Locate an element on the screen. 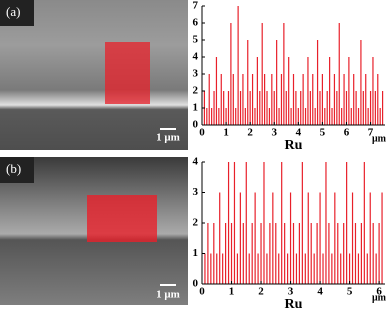 This screenshot has height=309, width=392. y-tick-label: 6 is located at coordinates (196, 23).